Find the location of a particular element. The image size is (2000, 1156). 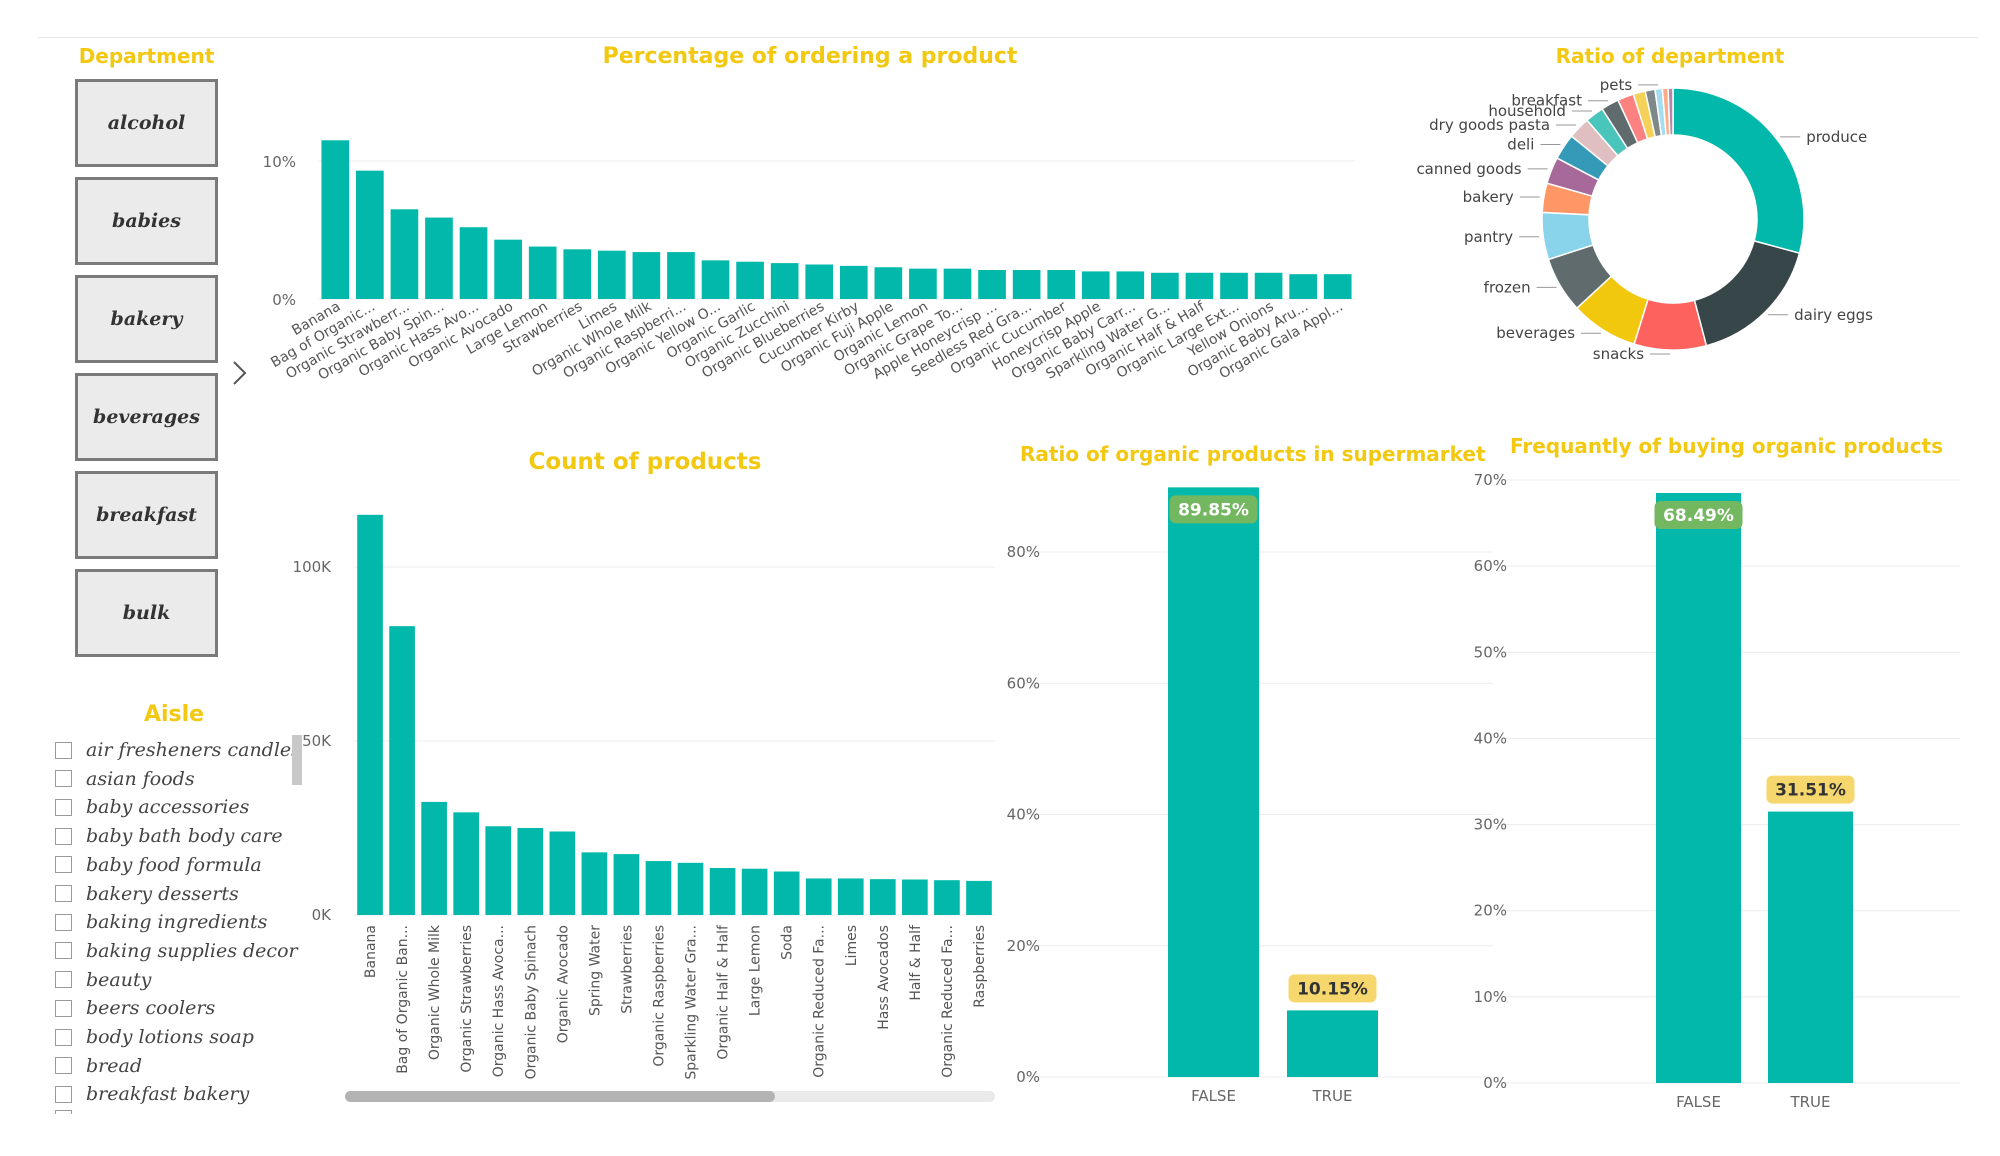

aisle-title: Aisle is located at coordinates (174, 714).